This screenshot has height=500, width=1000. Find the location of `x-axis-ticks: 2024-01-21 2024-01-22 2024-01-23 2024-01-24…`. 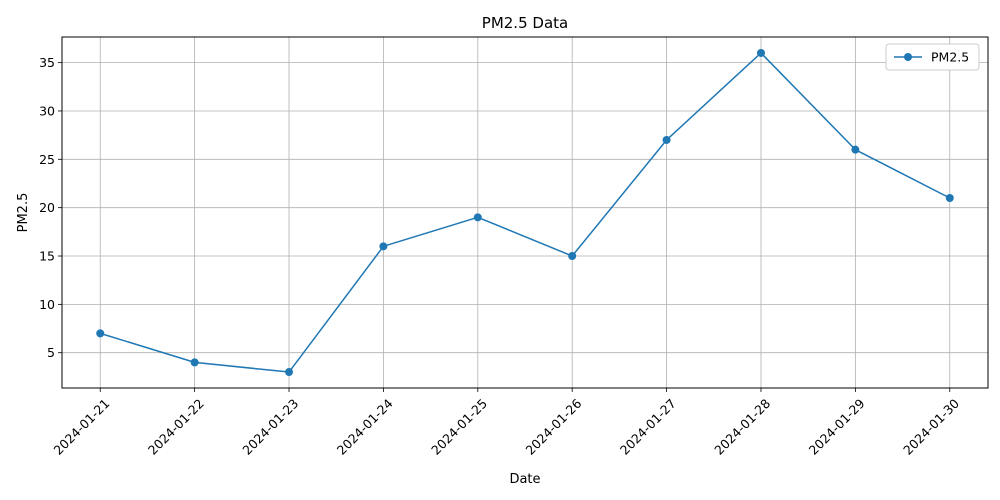

x-axis-ticks: 2024-01-21 2024-01-22 2024-01-23 2024-01-24… is located at coordinates (506, 423).